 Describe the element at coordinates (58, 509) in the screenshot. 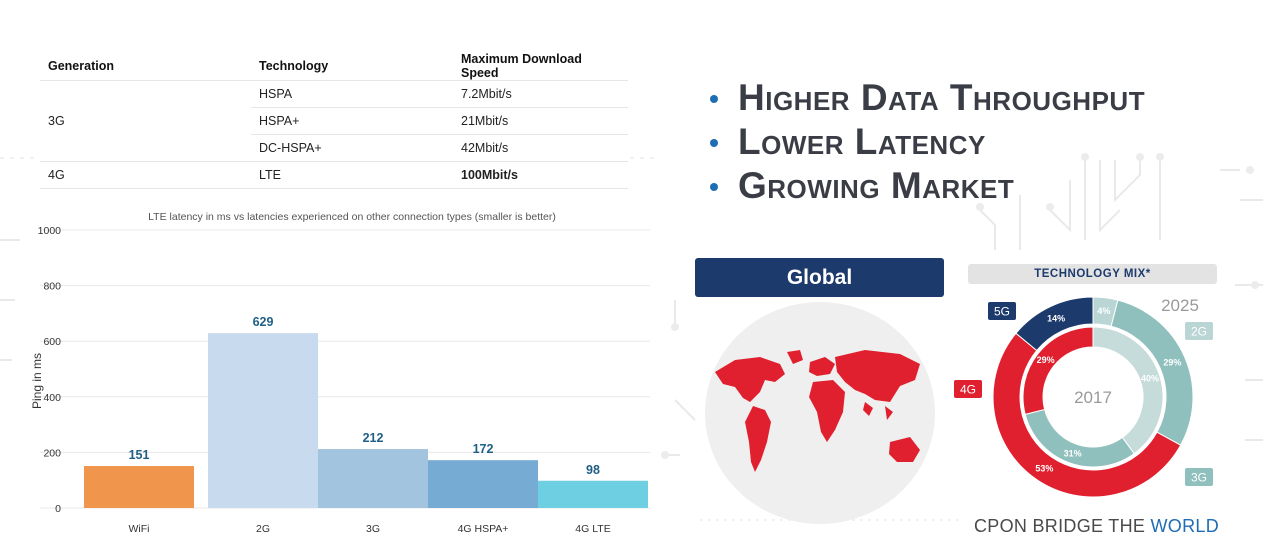

I see `y-tick-label: 0` at that location.